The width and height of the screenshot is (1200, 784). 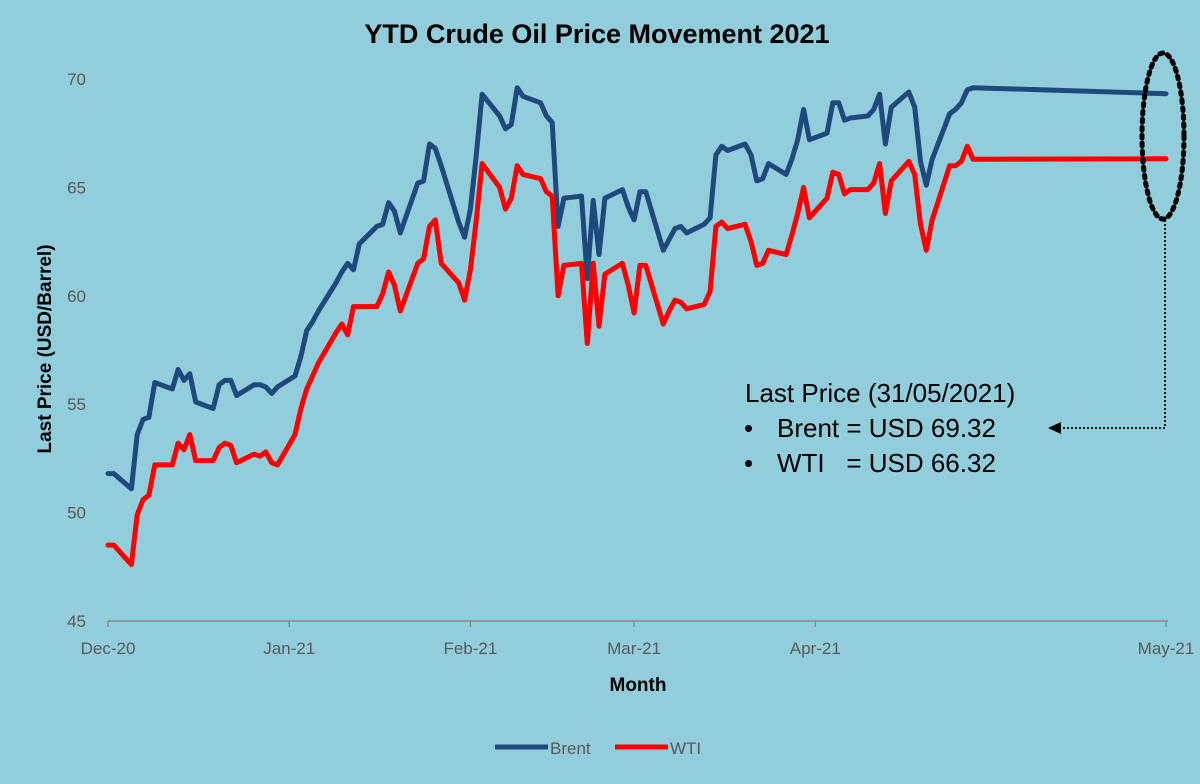 I want to click on x-axis-ticks: Dec-20 Jan-21 Feb-21 Mar-21 Apr-21 May-21, so click(x=638, y=639).